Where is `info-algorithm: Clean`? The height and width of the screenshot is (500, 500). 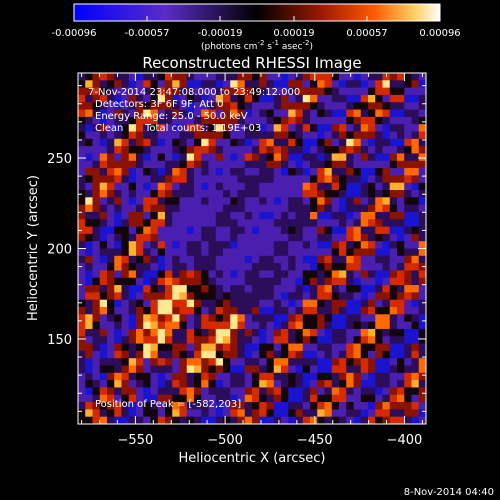
info-algorithm: Clean is located at coordinates (109, 128).